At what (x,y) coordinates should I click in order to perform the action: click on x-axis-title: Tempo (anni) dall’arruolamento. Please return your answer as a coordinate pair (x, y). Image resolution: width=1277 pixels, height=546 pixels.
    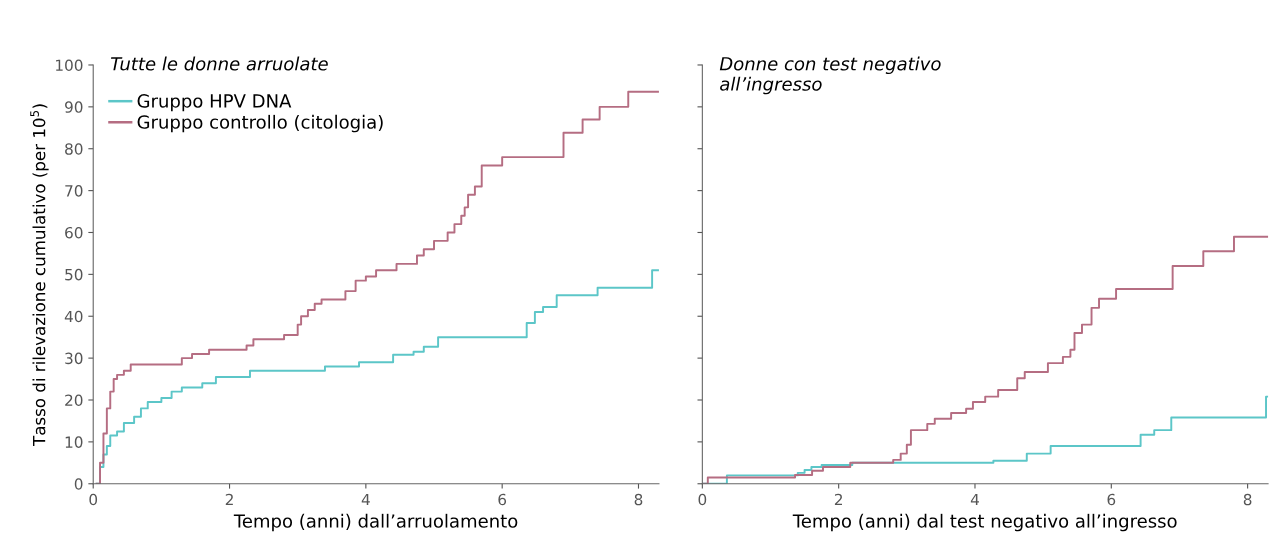
    Looking at the image, I should click on (375, 522).